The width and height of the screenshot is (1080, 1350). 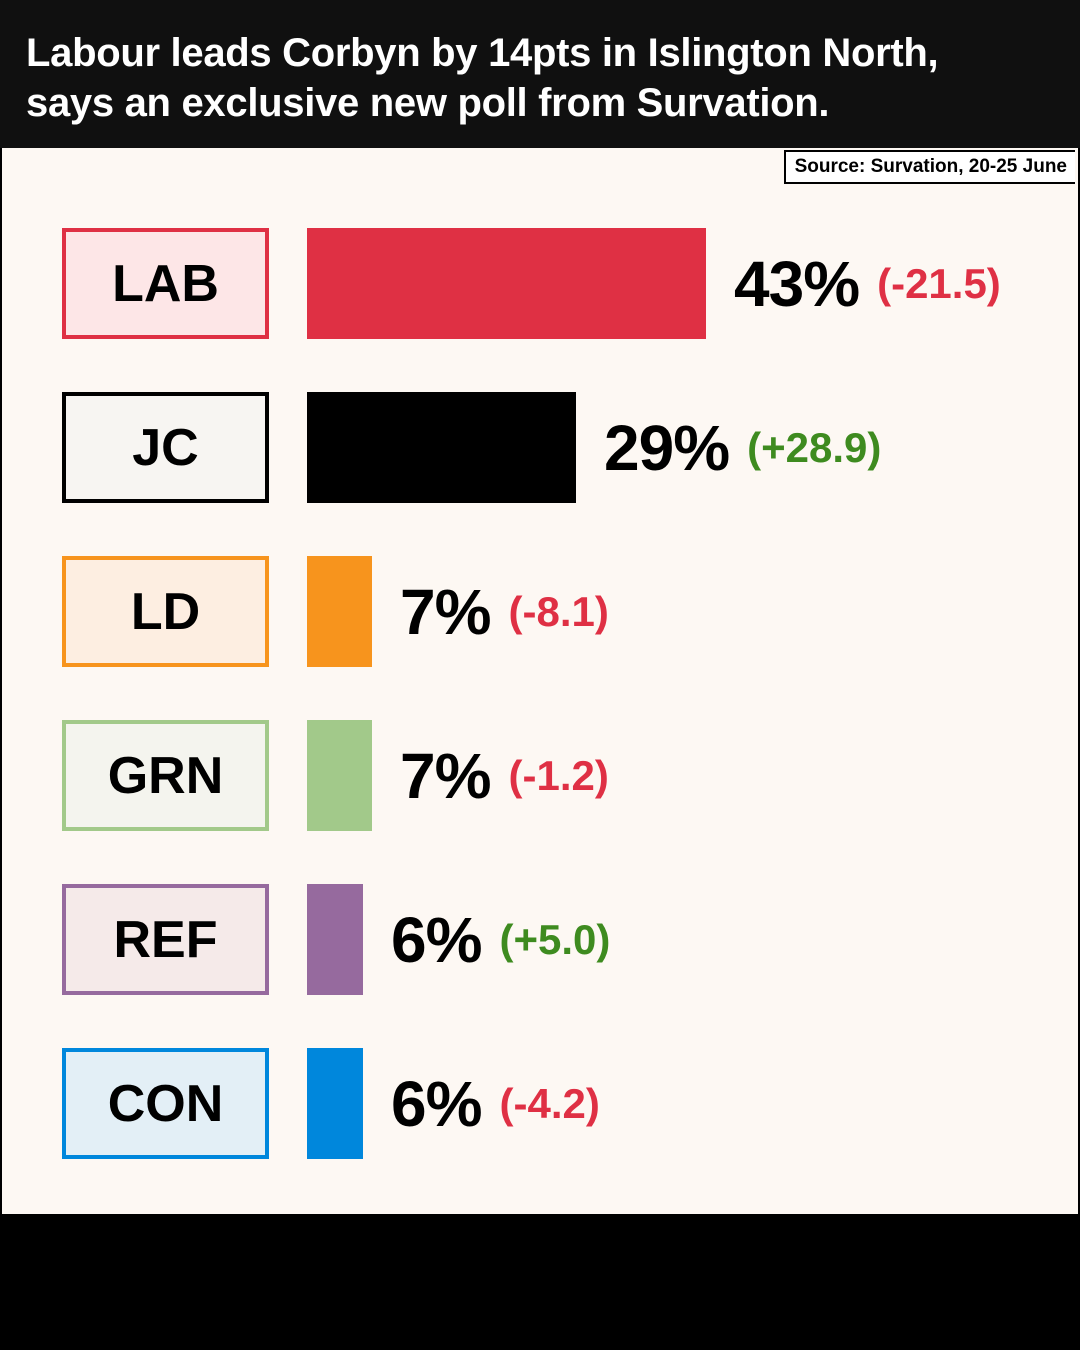 I want to click on bar-lab, so click(x=506, y=283).